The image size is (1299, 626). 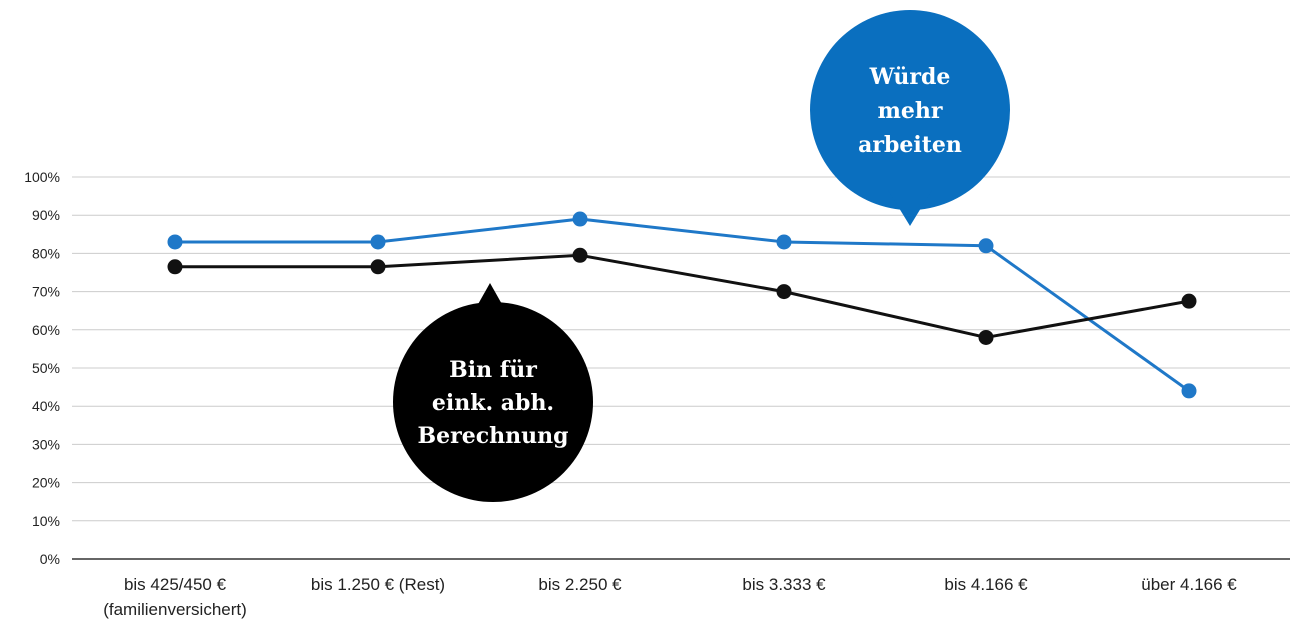 What do you see at coordinates (46, 292) in the screenshot?
I see `y-tick-label: 70%` at bounding box center [46, 292].